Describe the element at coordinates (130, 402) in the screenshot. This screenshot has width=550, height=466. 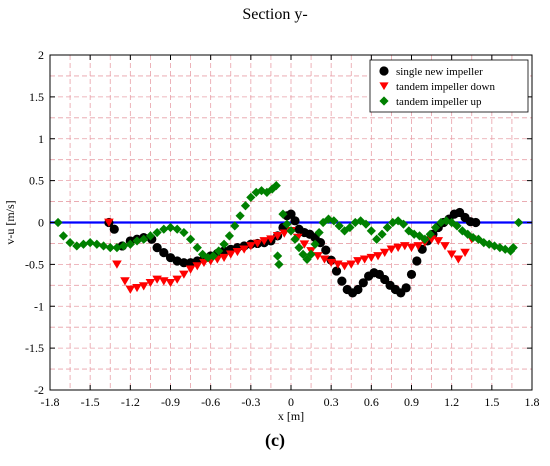
I see `x-tick-label: -1.2` at that location.